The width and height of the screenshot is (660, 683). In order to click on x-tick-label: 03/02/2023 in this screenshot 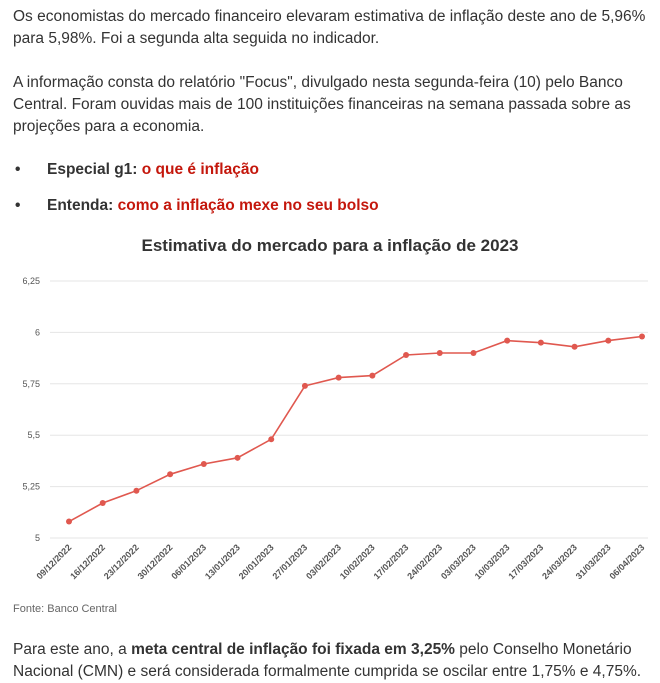, I will do `click(323, 561)`.